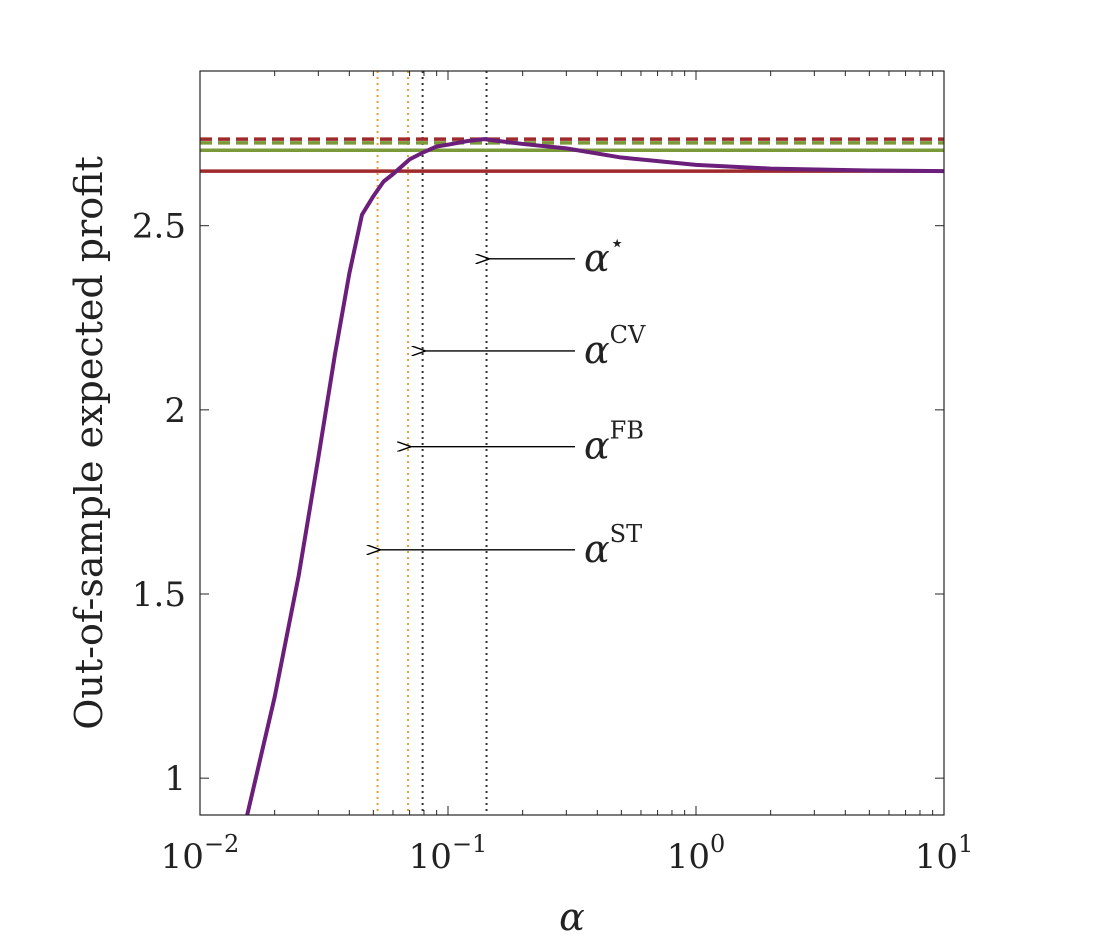  I want to click on x-tick-label: 10¹, so click(944, 853).